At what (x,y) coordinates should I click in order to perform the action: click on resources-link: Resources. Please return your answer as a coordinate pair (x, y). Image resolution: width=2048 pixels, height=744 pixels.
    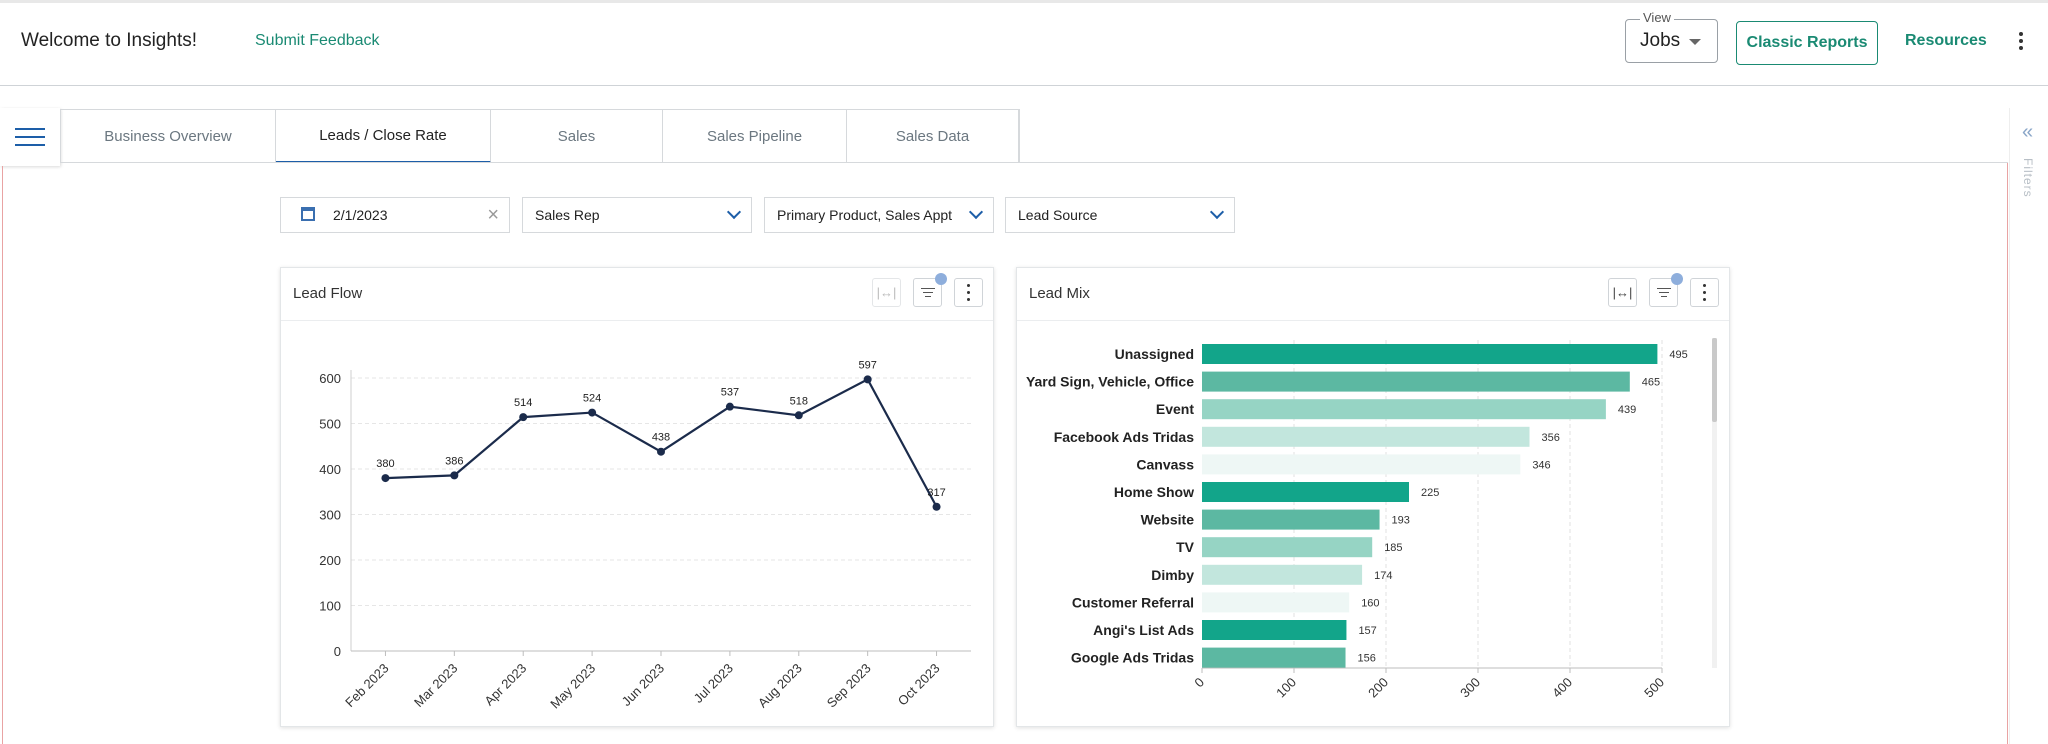
    Looking at the image, I should click on (1946, 40).